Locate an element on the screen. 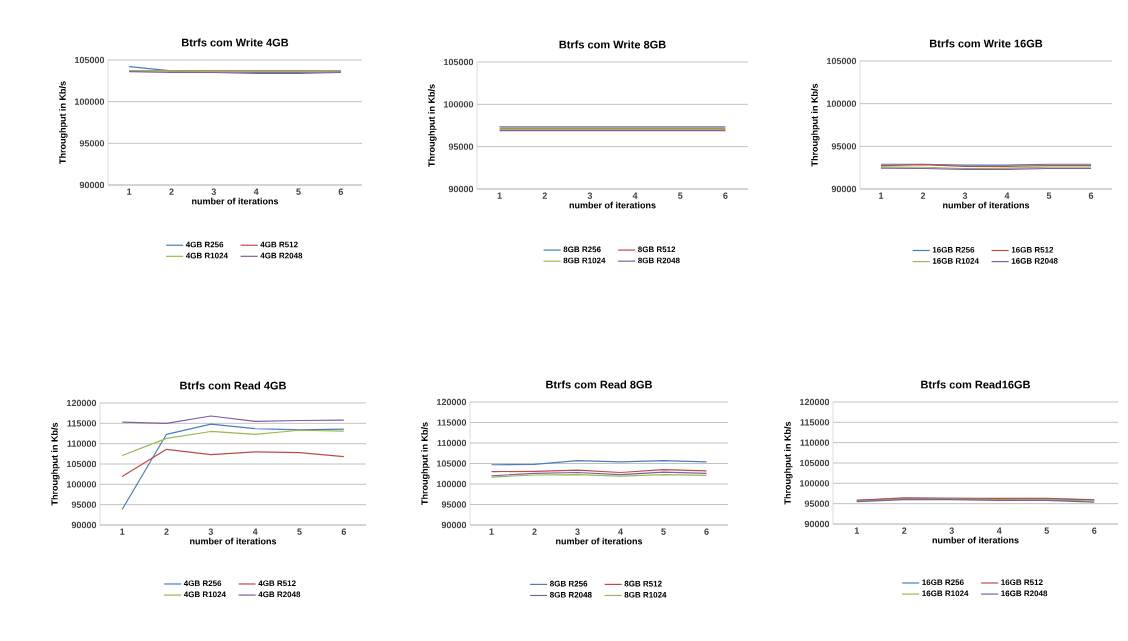  chart-title: Btrfs com Write 8GB is located at coordinates (612, 44).